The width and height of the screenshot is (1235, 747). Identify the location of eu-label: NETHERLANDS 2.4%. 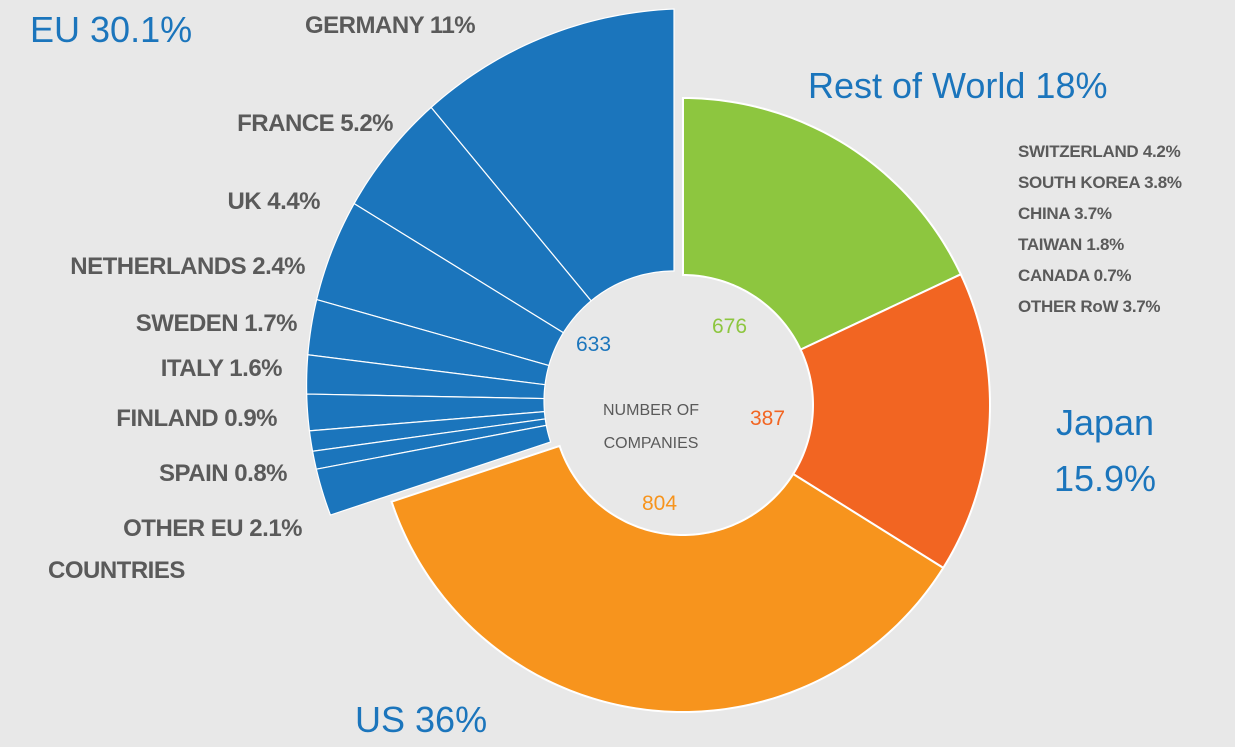
(187, 267).